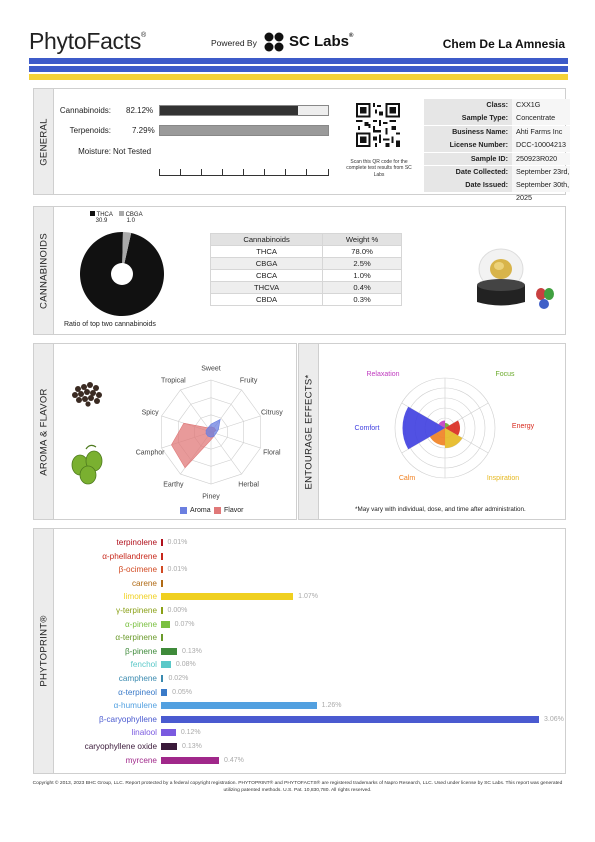 This screenshot has width=595, height=842. I want to click on terpenoids-value: 7.29%, so click(143, 130).